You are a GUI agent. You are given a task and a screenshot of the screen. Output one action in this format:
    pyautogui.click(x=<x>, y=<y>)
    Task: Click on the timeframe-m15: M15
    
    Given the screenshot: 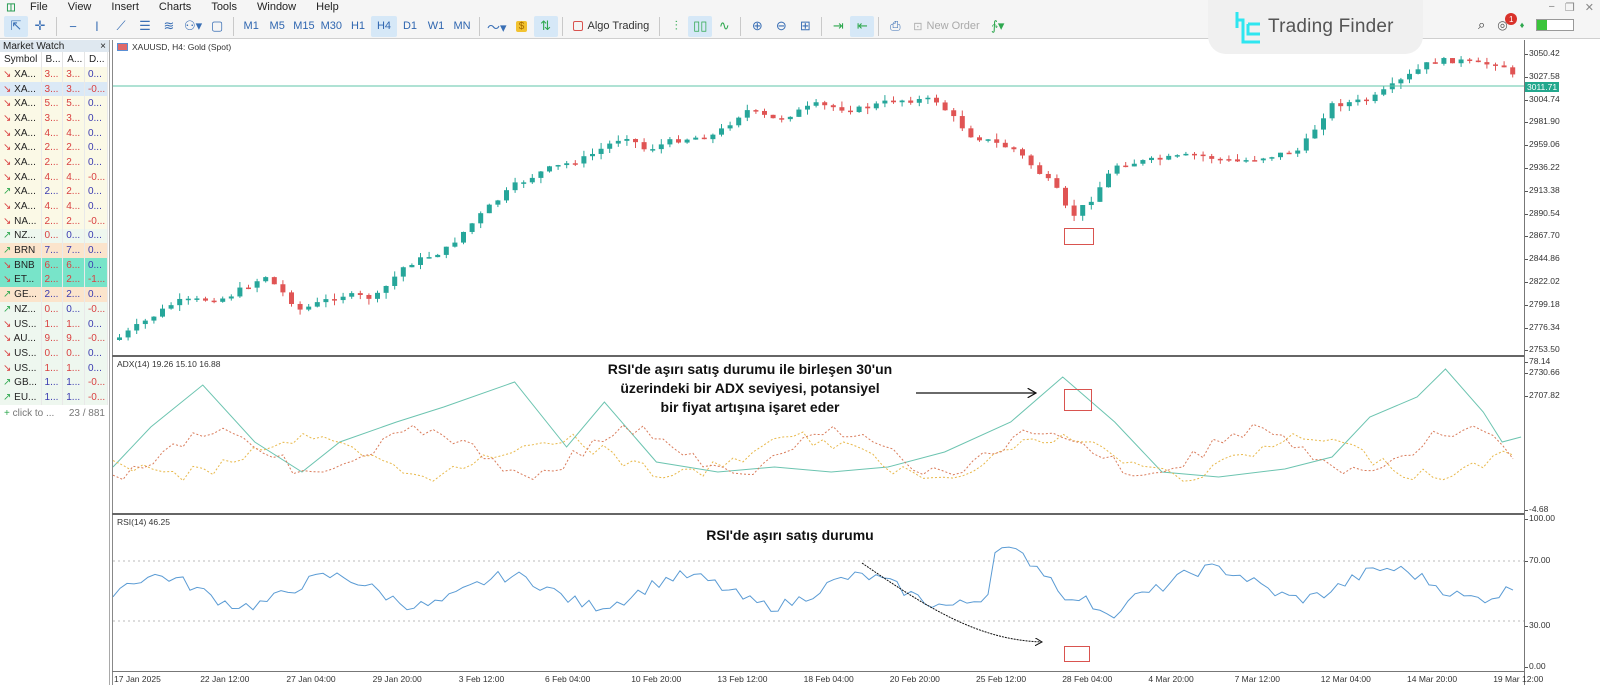 What is the action you would take?
    pyautogui.click(x=304, y=26)
    